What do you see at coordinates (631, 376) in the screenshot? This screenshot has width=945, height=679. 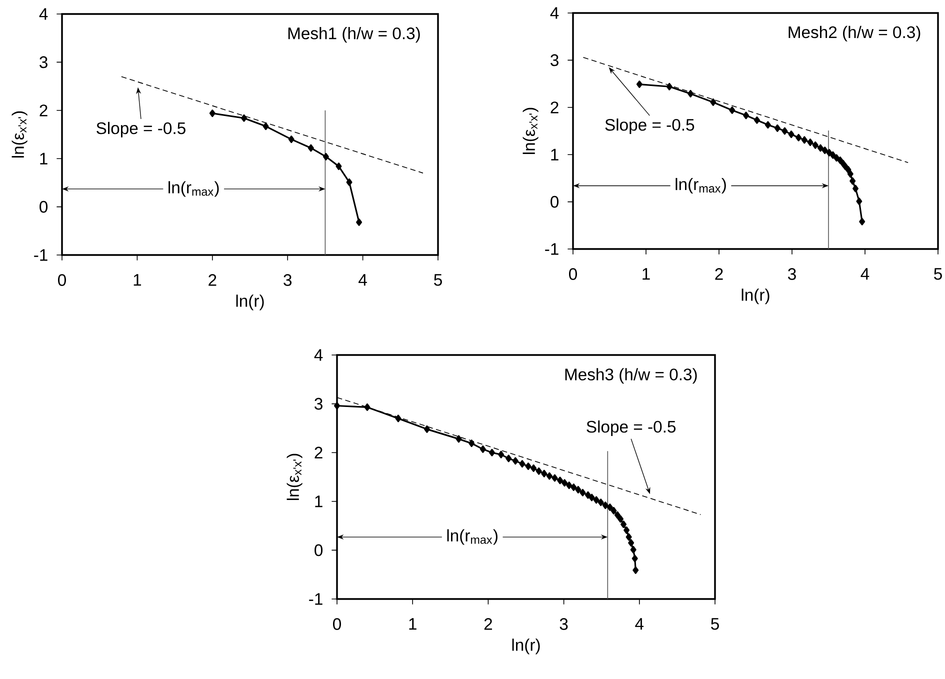 I see `annotation: Mesh3 (h/w = 0.3)` at bounding box center [631, 376].